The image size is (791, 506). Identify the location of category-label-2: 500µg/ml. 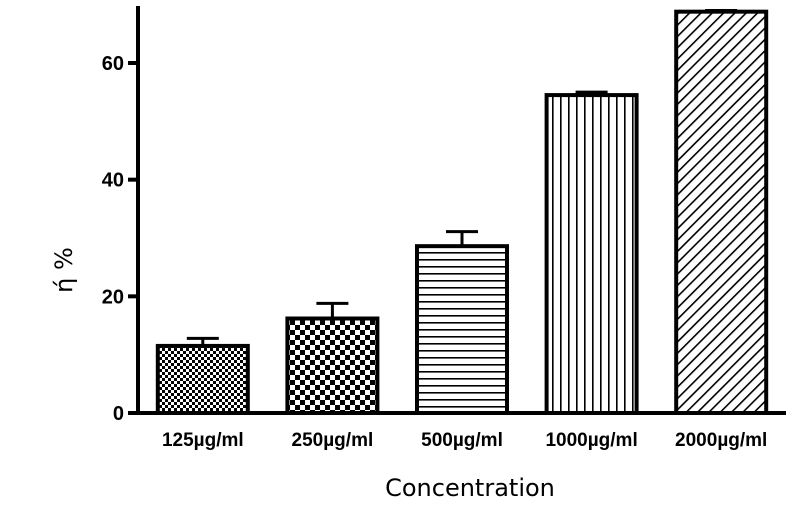
(462, 440).